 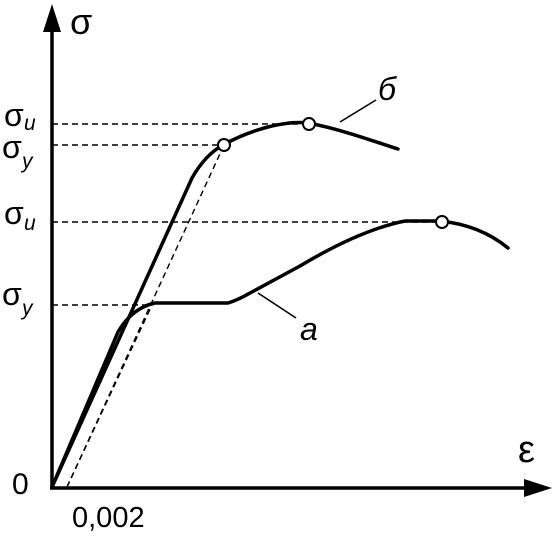 What do you see at coordinates (277, 305) in the screenshot?
I see `leader-a` at bounding box center [277, 305].